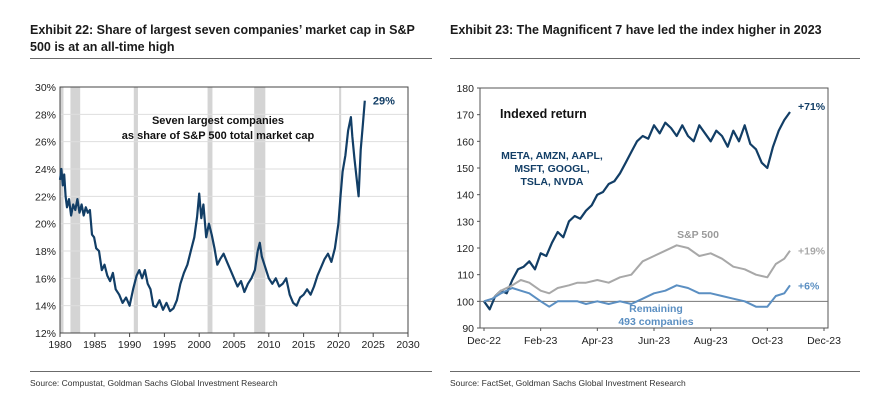 Image resolution: width=870 pixels, height=402 pixels. What do you see at coordinates (465, 249) in the screenshot?
I see `y-tick-label: 120` at bounding box center [465, 249].